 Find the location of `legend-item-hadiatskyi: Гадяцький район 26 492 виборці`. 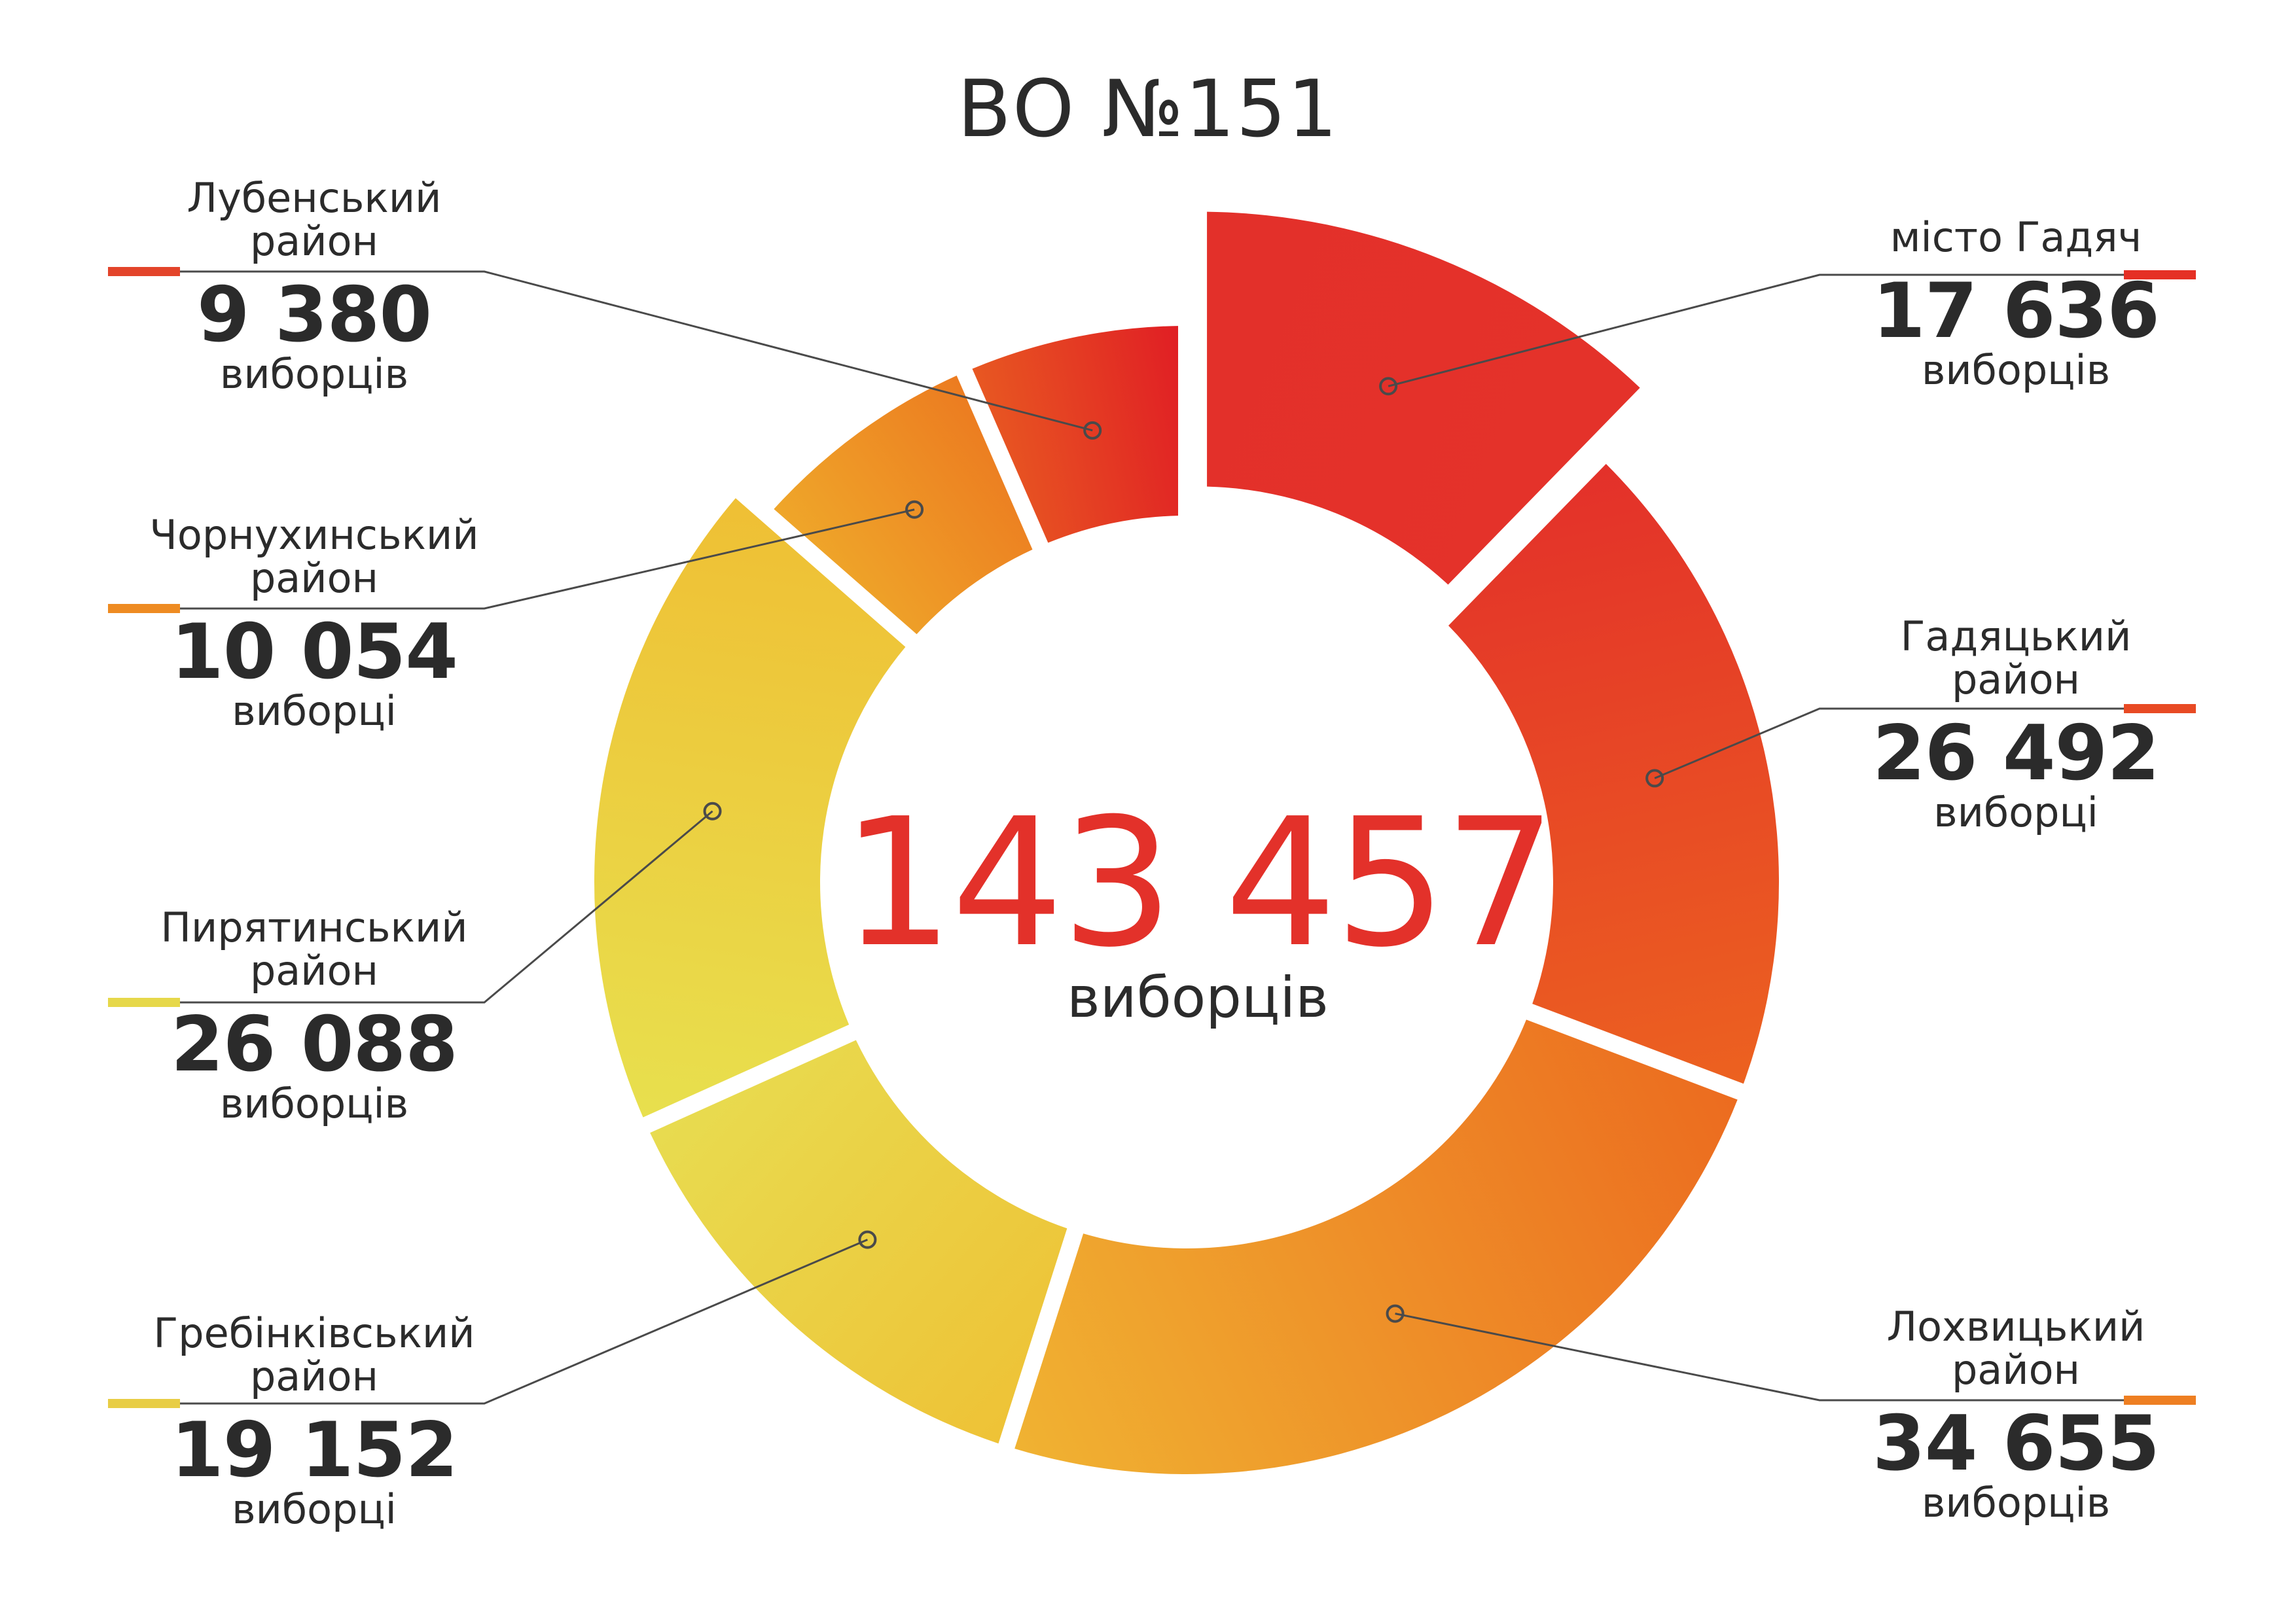

legend-item-hadiatskyi: Гадяцький район 26 492 виборці is located at coordinates (2016, 724).